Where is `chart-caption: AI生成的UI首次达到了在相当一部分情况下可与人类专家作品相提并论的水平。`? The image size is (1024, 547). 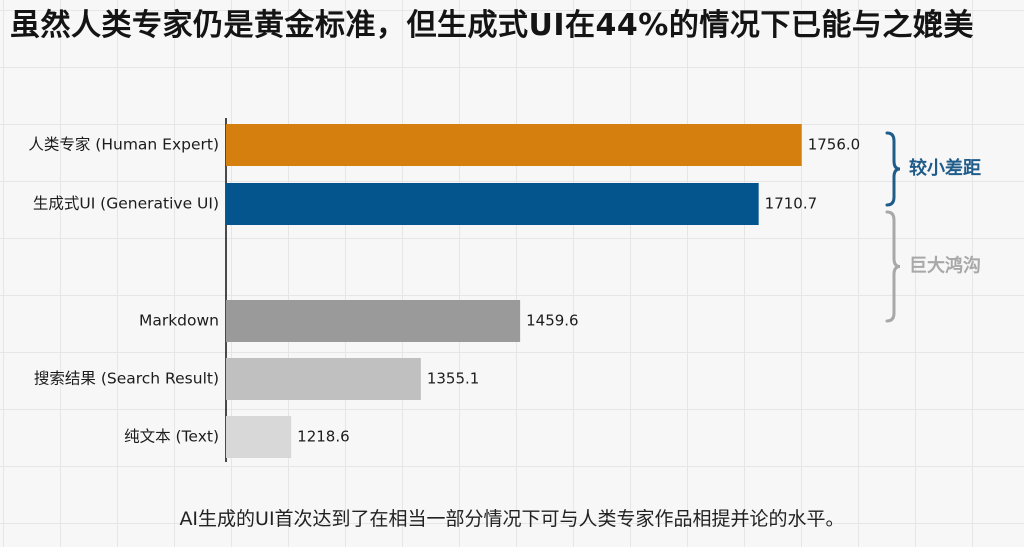
chart-caption: AI生成的UI首次达到了在相当一部分情况下可与人类专家作品相提并论的水平。 is located at coordinates (512, 519).